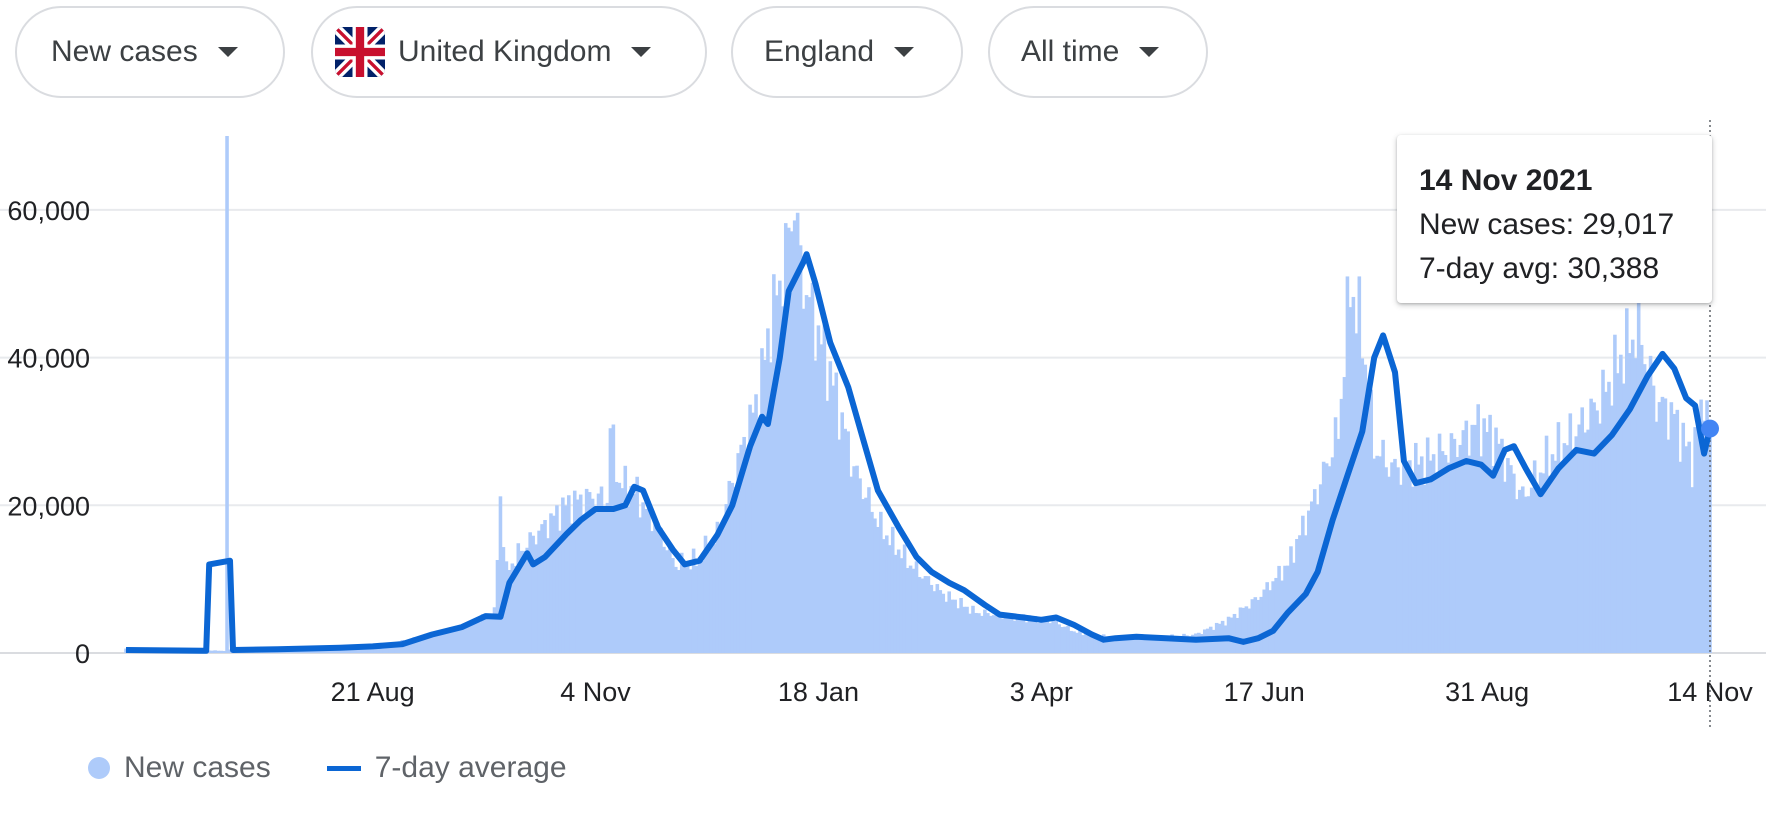 The image size is (1766, 816). Describe the element at coordinates (819, 51) in the screenshot. I see `region-dropdown-label: England` at that location.